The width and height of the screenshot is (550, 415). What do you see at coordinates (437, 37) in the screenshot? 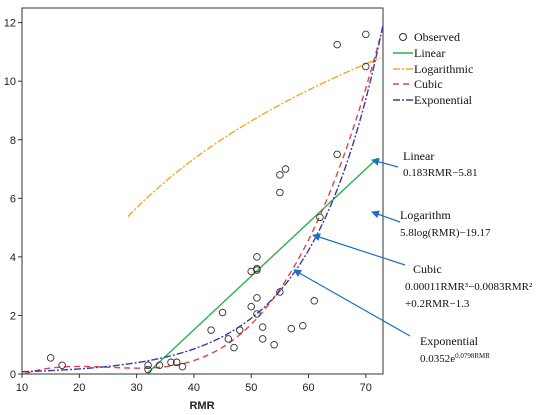
I see `legend-observed-label: Observed` at bounding box center [437, 37].